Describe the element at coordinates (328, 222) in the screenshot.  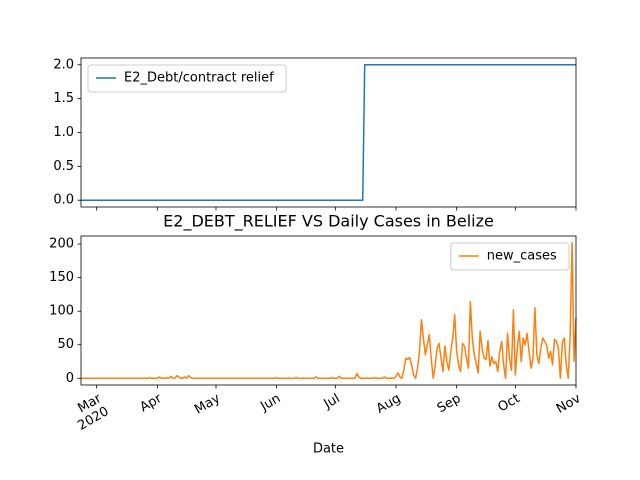
I see `chart-title: E2_DEBT_RELIEF VS Daily Cases in Belize` at that location.